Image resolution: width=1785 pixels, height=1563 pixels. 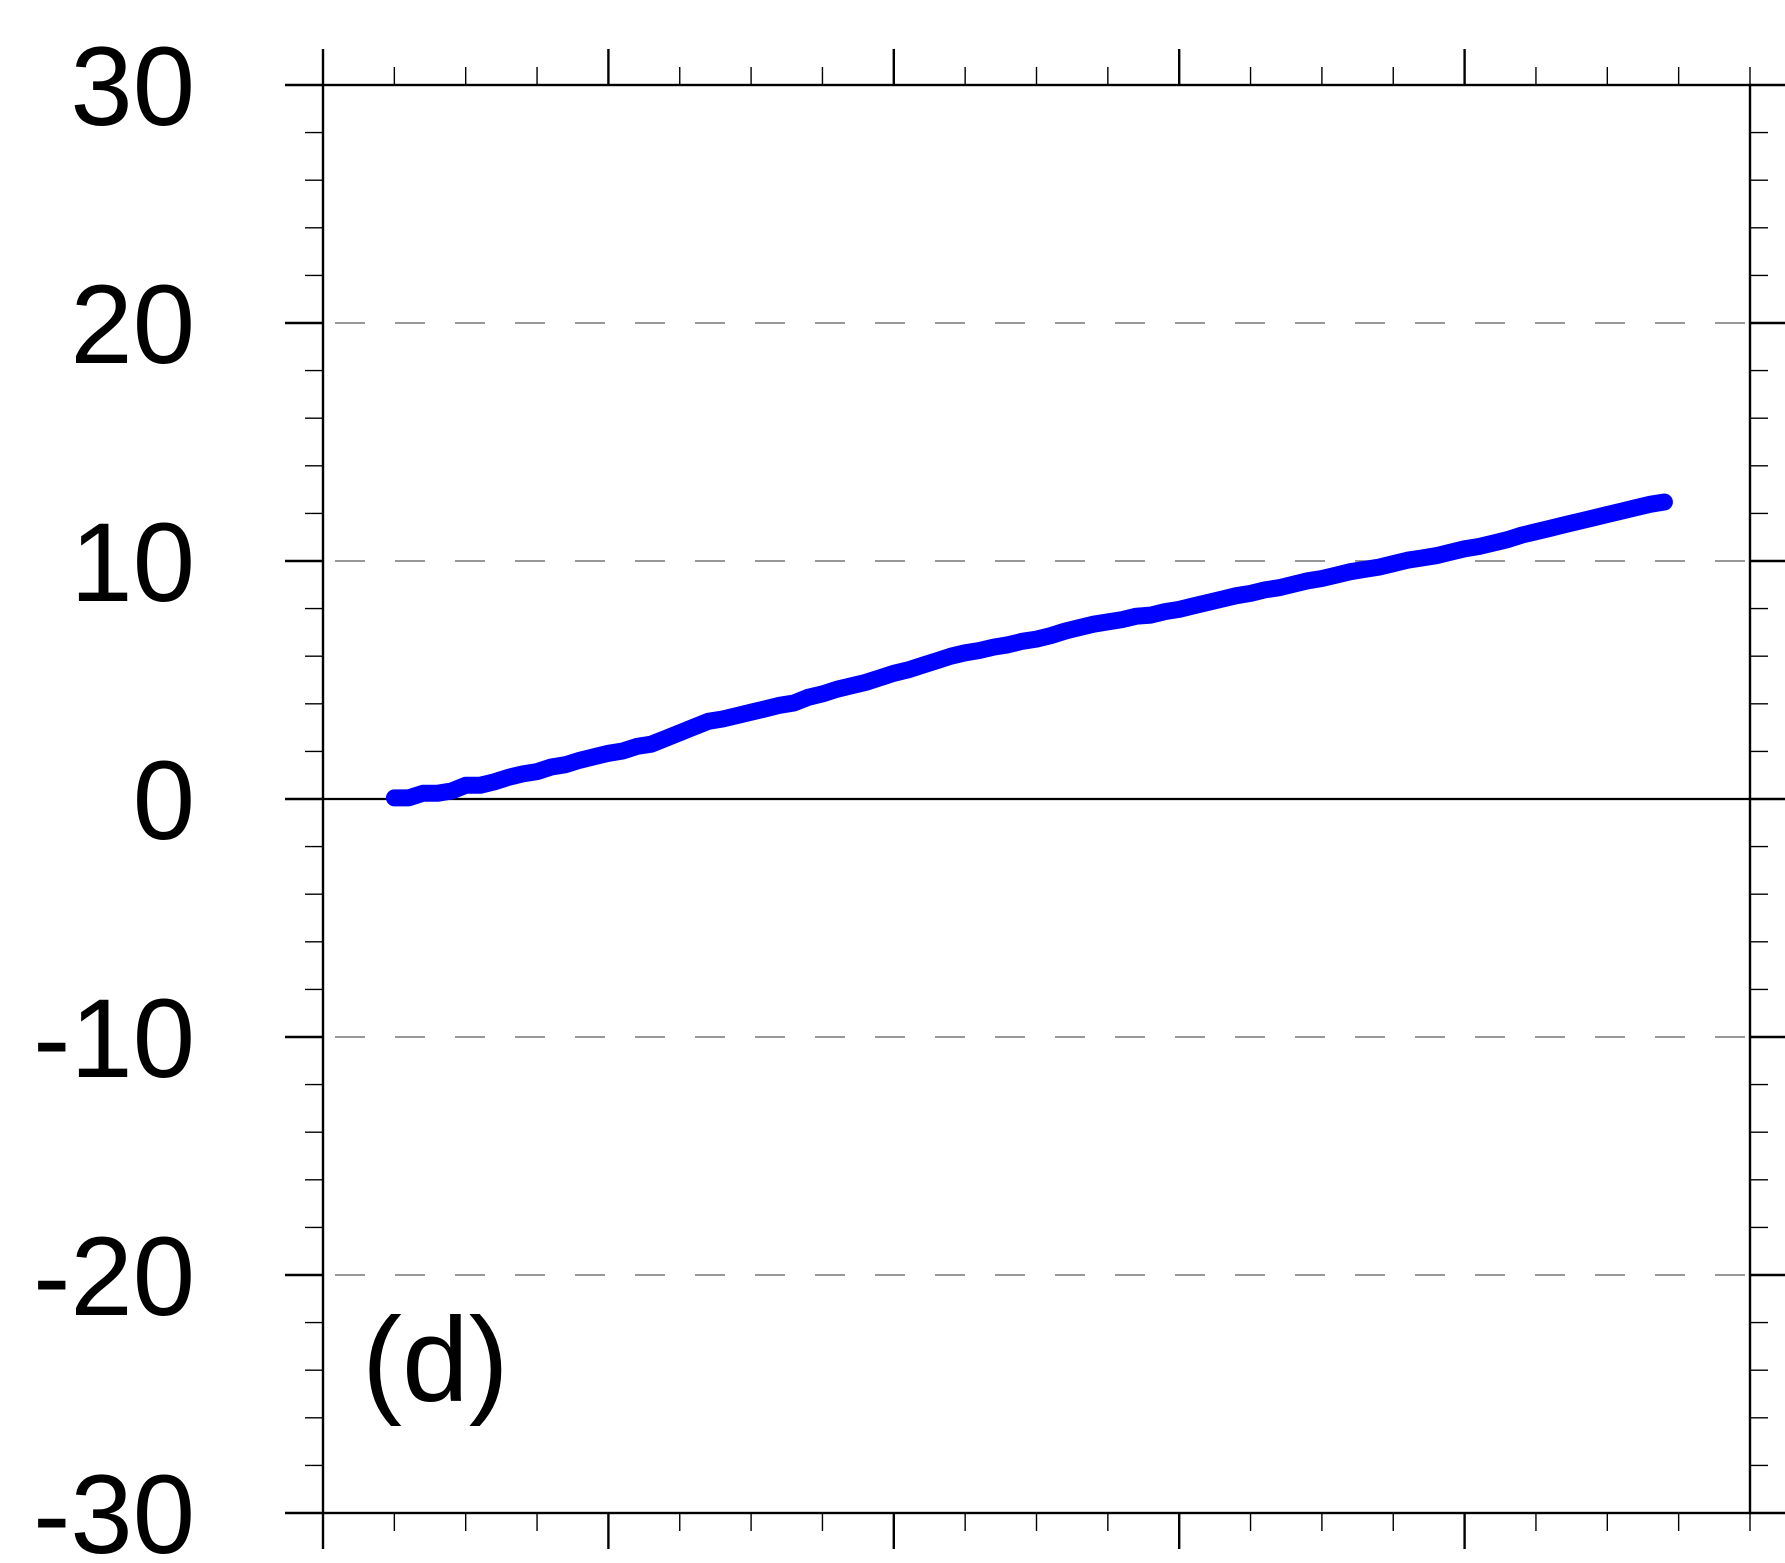 What do you see at coordinates (114, 1276) in the screenshot?
I see `y-tick-label: -20` at bounding box center [114, 1276].